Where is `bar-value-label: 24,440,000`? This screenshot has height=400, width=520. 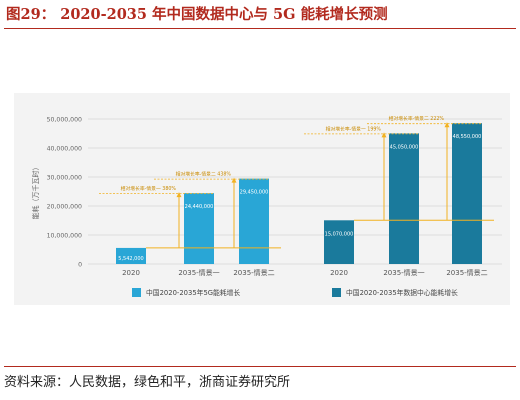 bar-value-label: 24,440,000 is located at coordinates (199, 207).